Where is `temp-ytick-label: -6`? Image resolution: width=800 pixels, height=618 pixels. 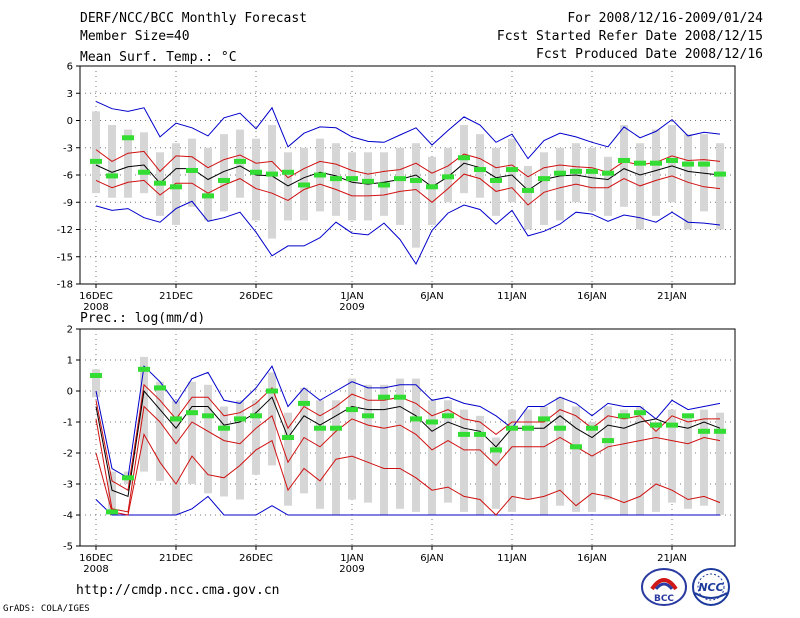 temp-ytick-label: -6 is located at coordinates (68, 176).